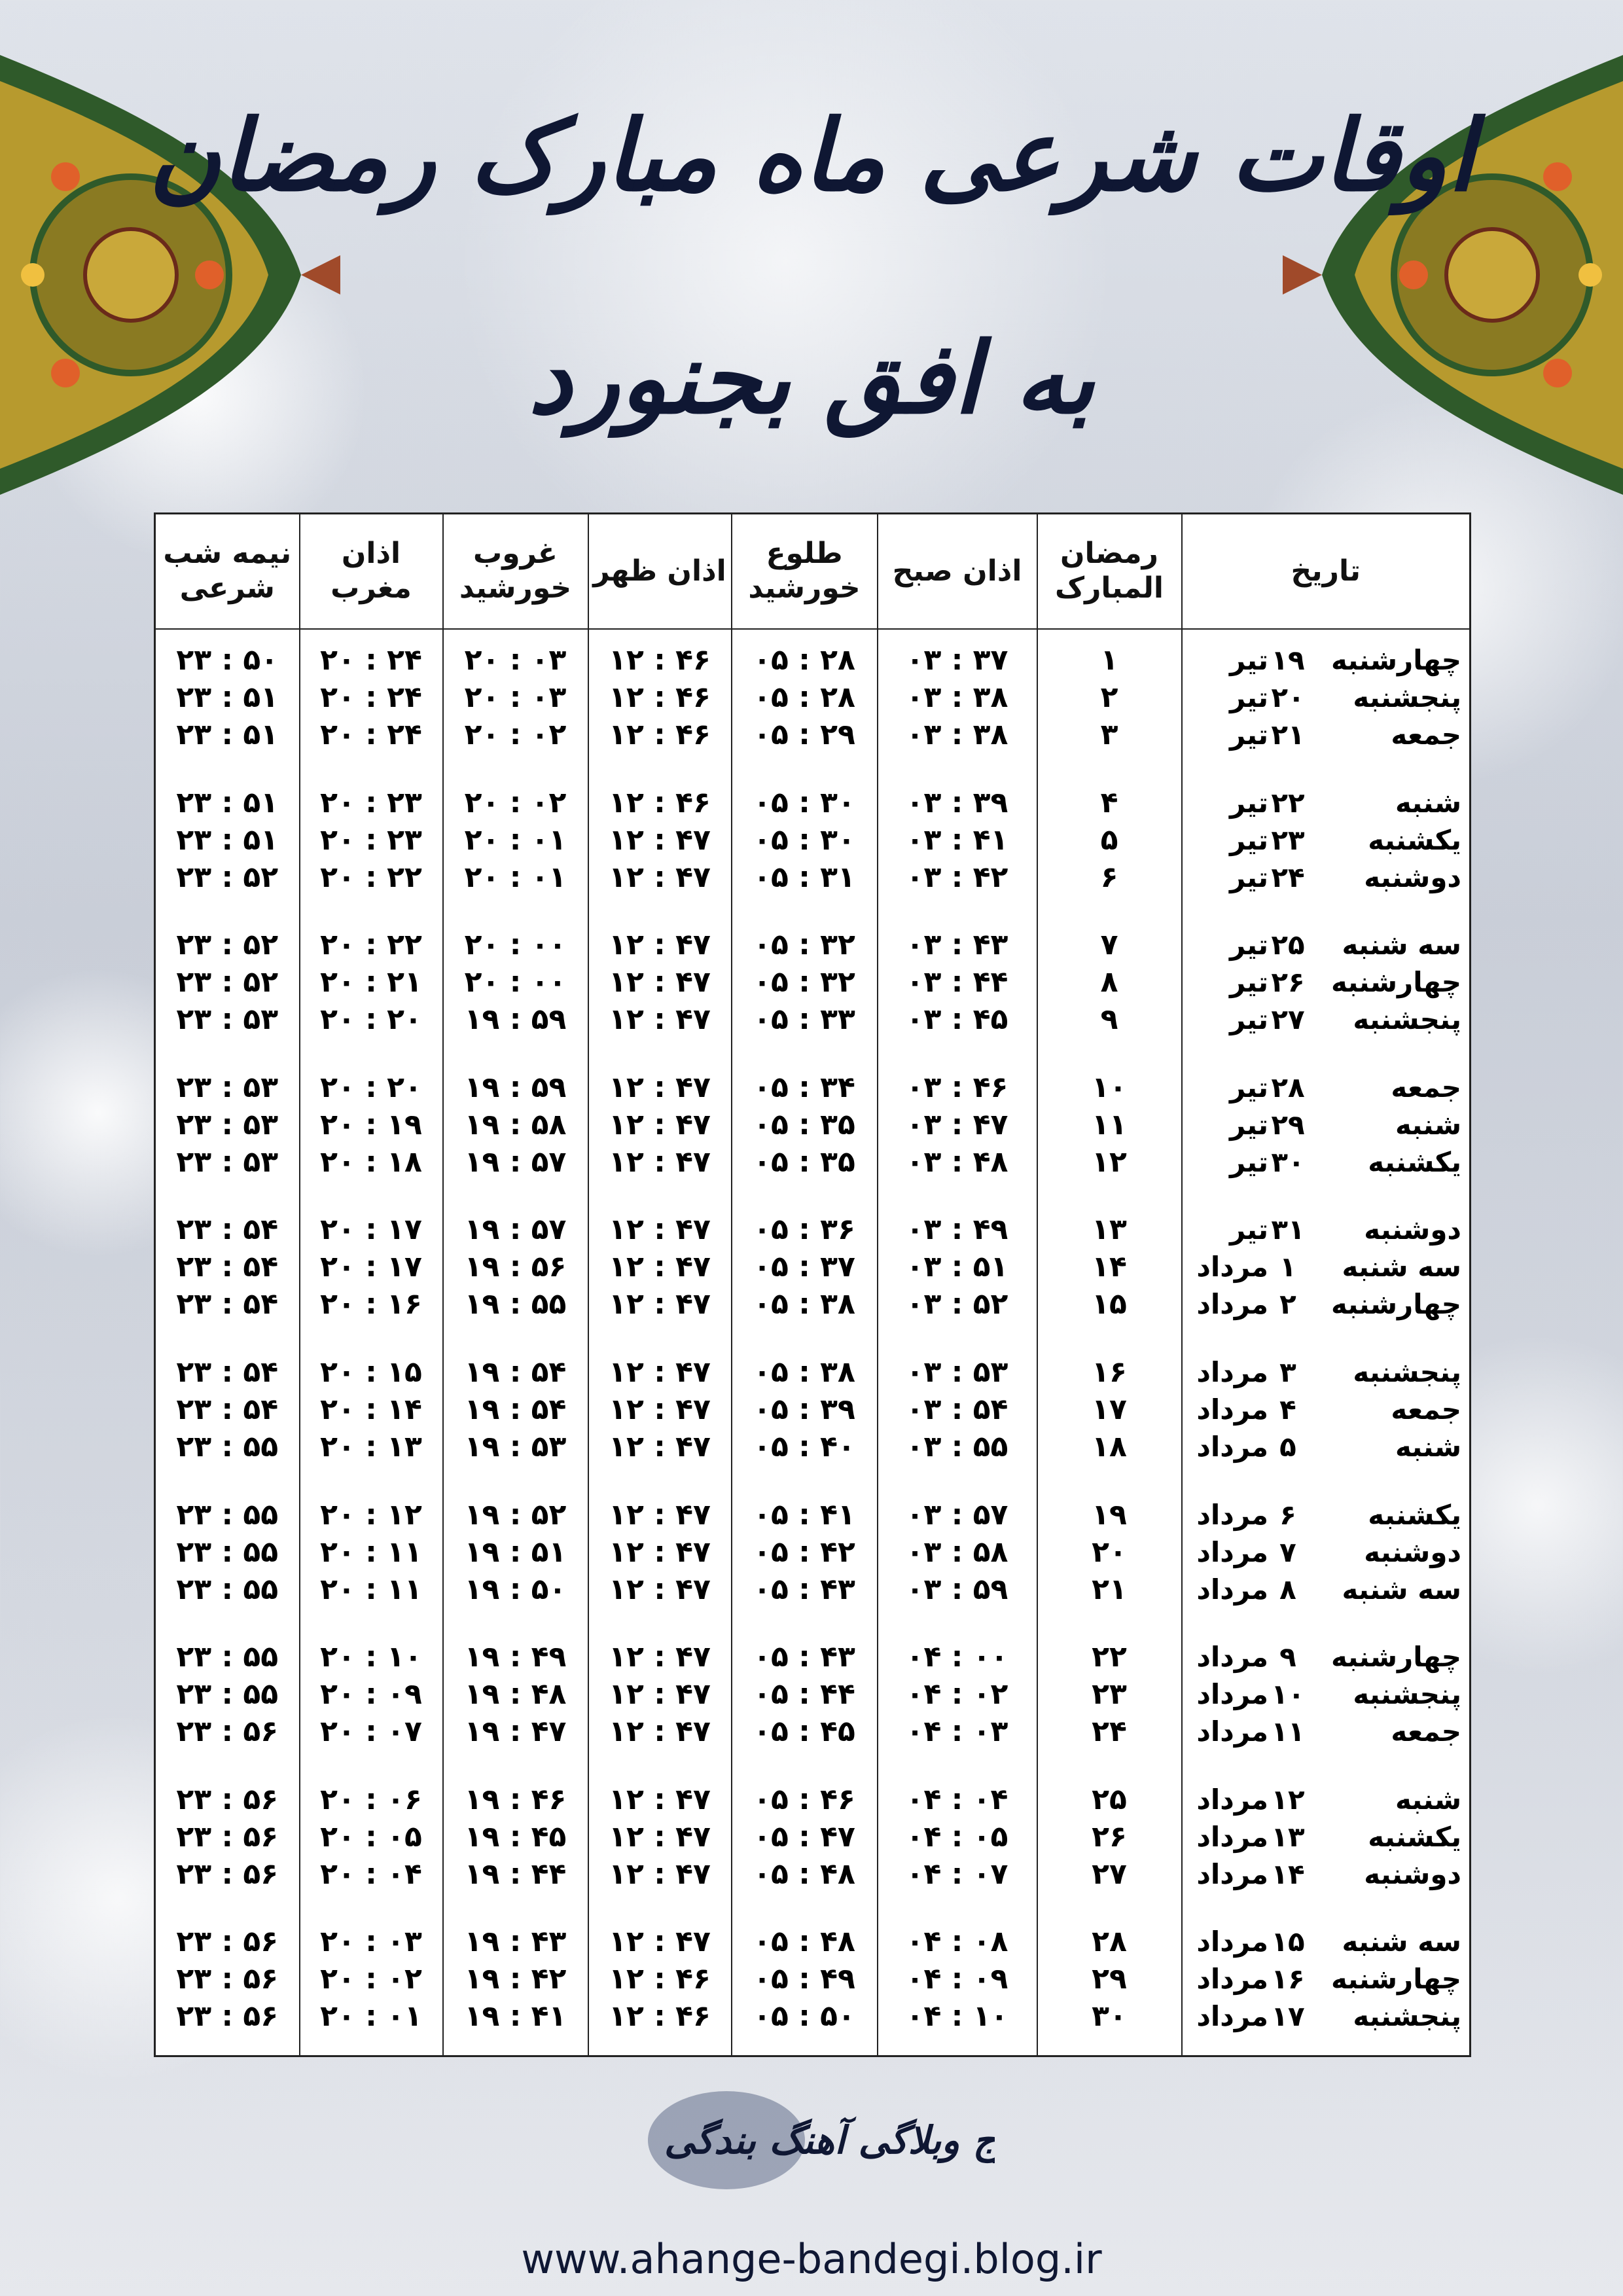  Describe the element at coordinates (1109, 877) in the screenshot. I see `ramadan-cell: ۶` at that location.